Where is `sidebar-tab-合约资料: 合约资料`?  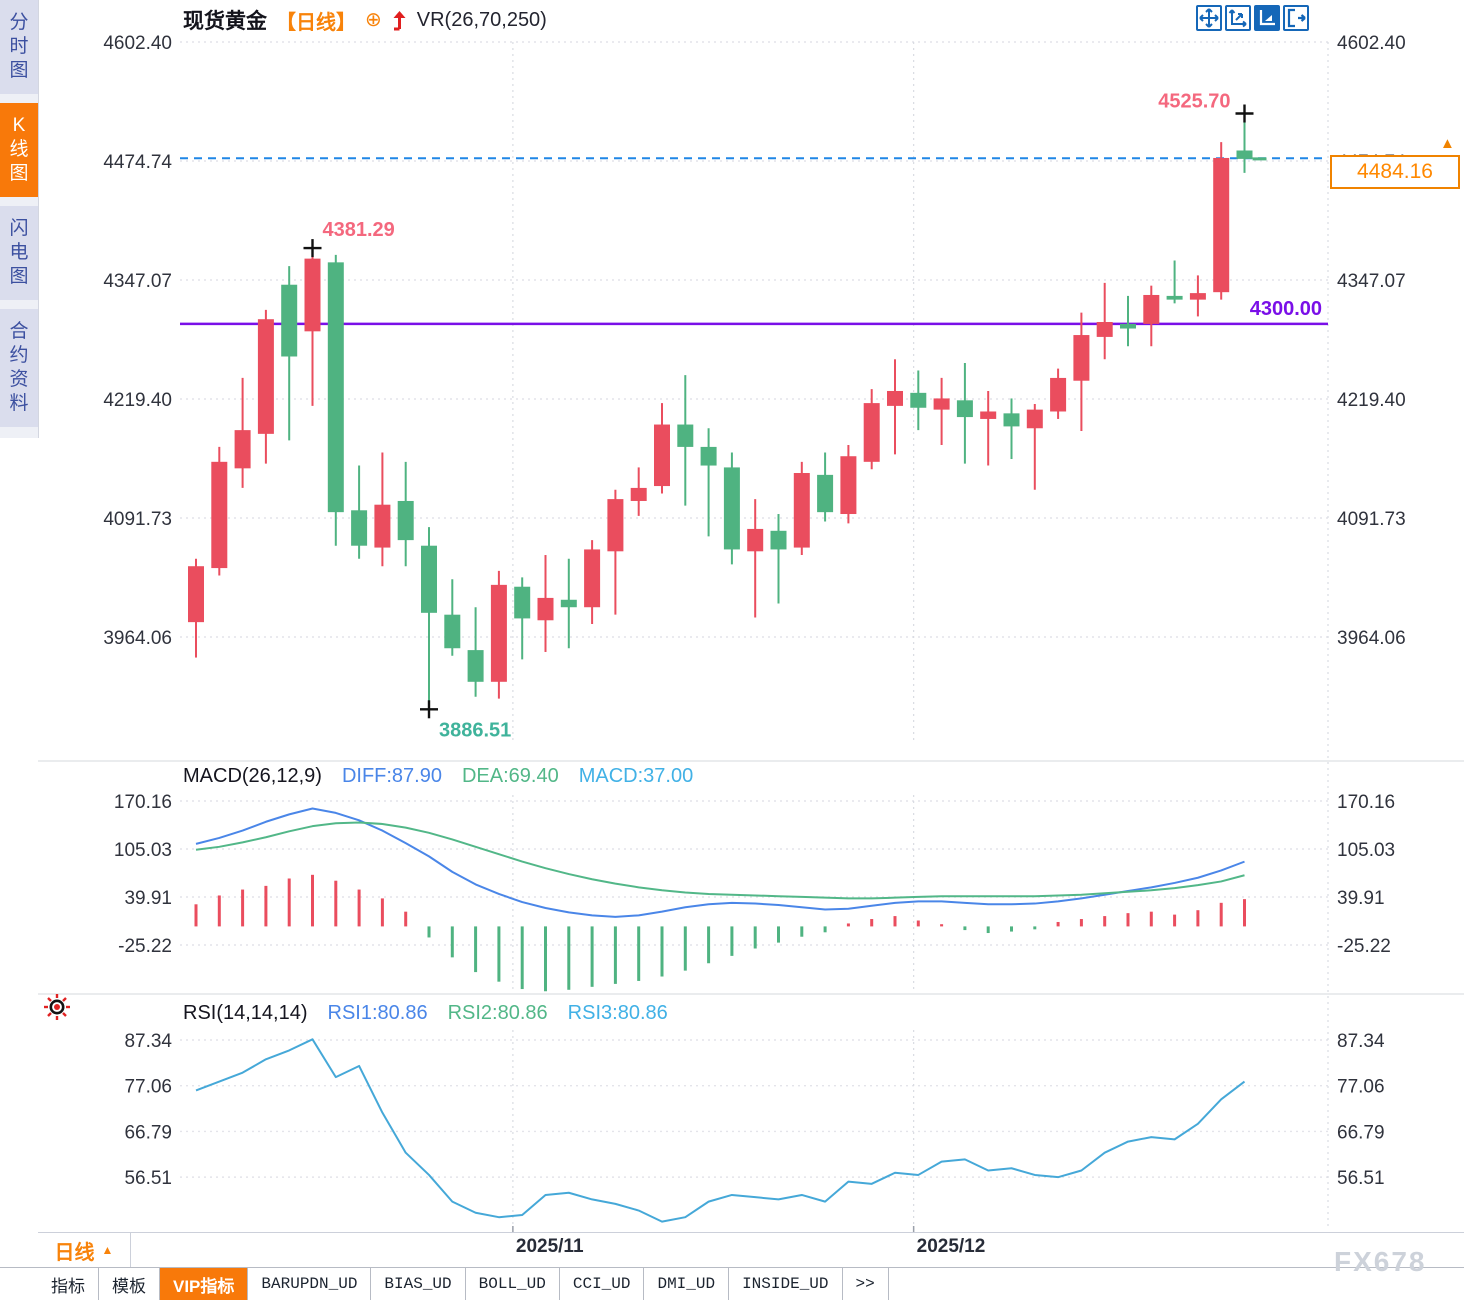 sidebar-tab-合约资料: 合约资料 is located at coordinates (19, 368).